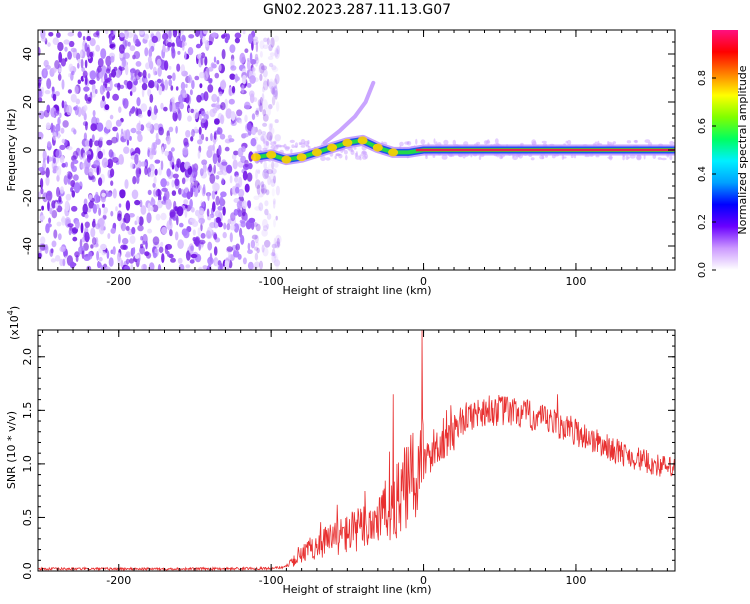 Image resolution: width=750 pixels, height=604 pixels. Describe the element at coordinates (702, 78) in the screenshot. I see `colorbar-tick-label: 0.8` at that location.